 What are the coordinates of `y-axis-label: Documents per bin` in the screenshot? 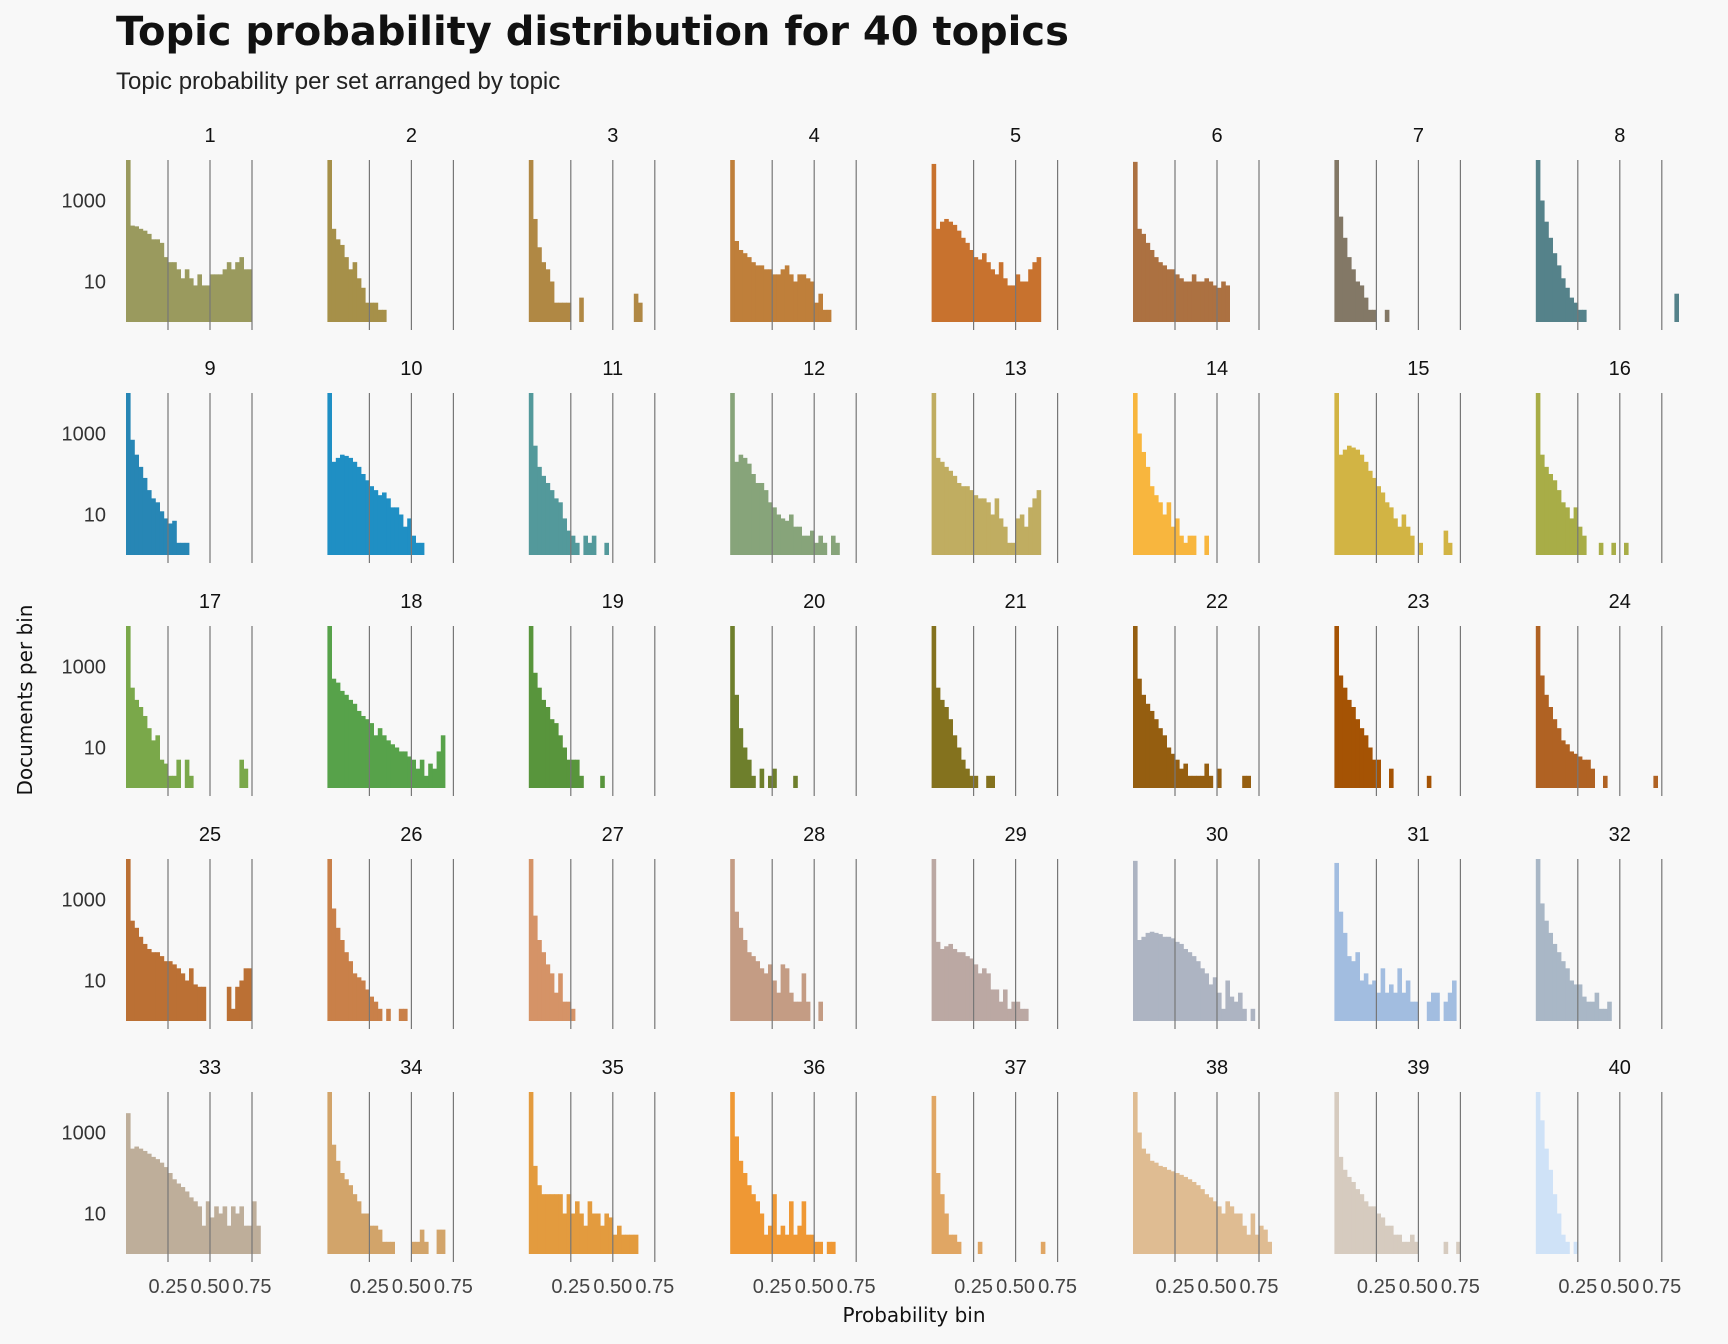 It's located at (25, 700).